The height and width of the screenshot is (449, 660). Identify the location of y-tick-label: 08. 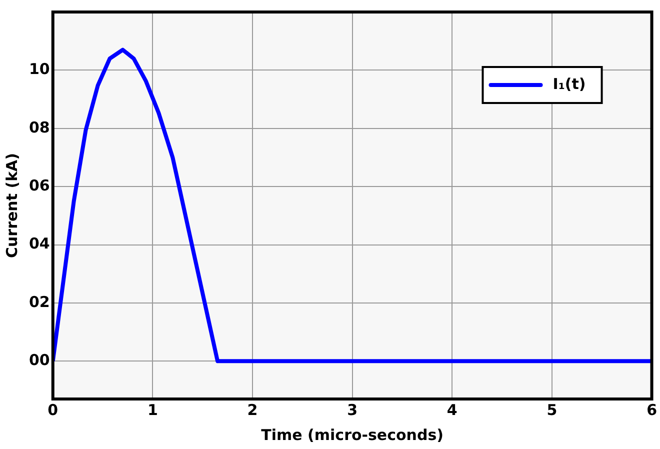
(39, 127).